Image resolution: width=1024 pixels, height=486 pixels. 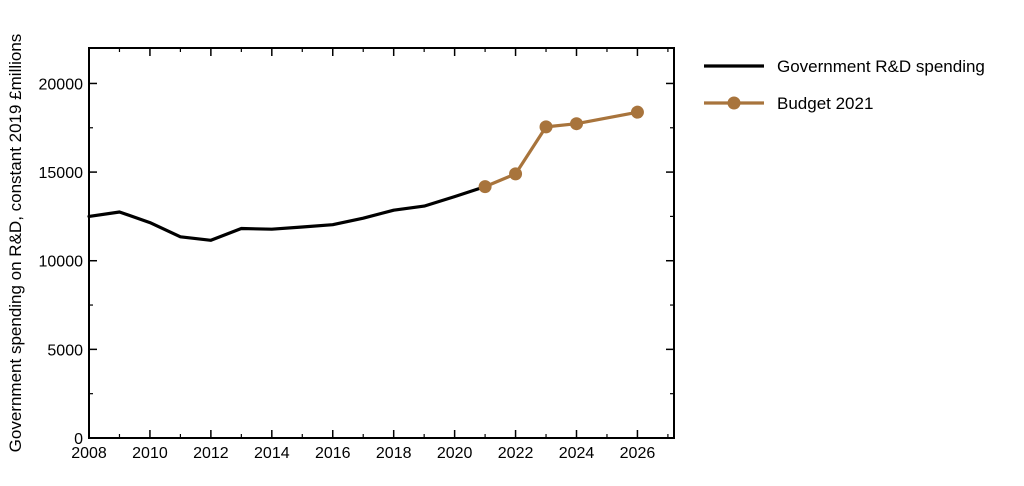 I want to click on y-tick-label: 10000, so click(x=61, y=262).